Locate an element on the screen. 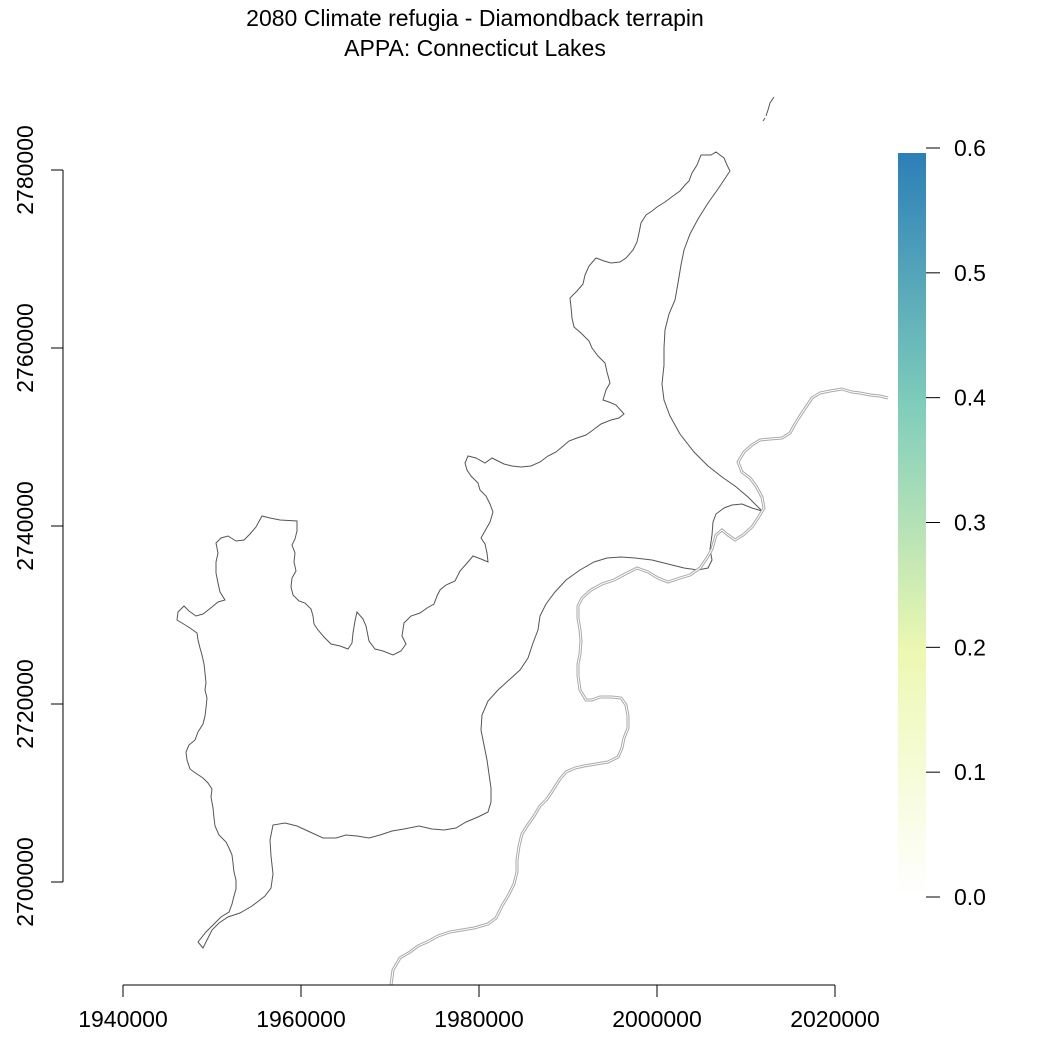 The image size is (1050, 1050). x-tick-label: 1980000 is located at coordinates (479, 1019).